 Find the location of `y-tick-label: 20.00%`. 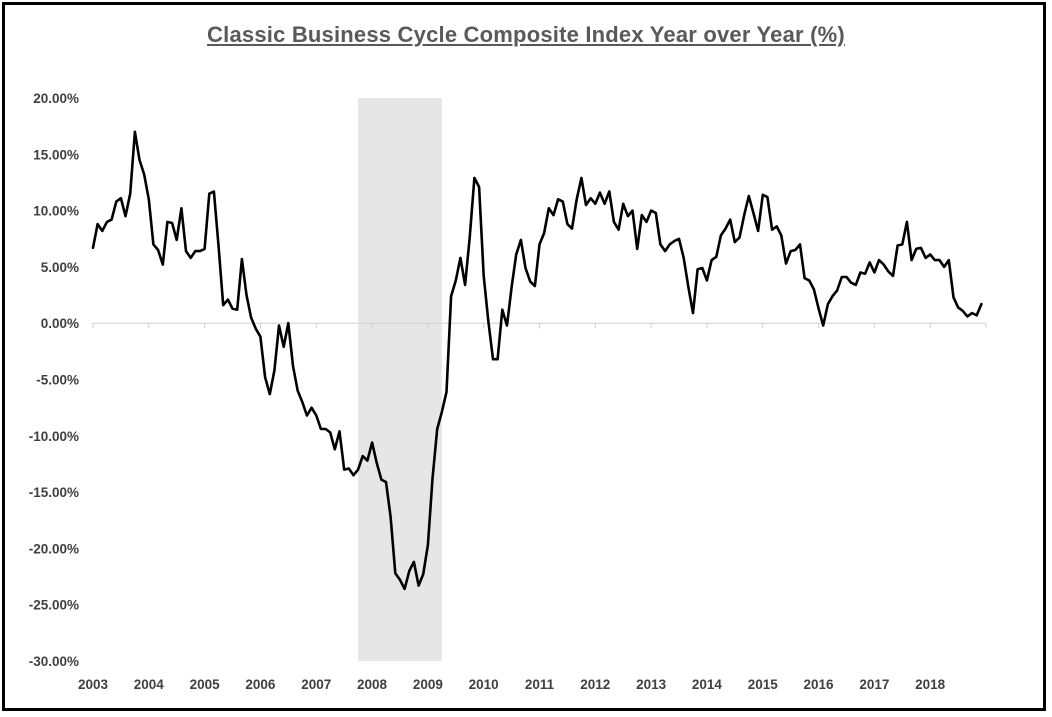

y-tick-label: 20.00% is located at coordinates (56, 98).